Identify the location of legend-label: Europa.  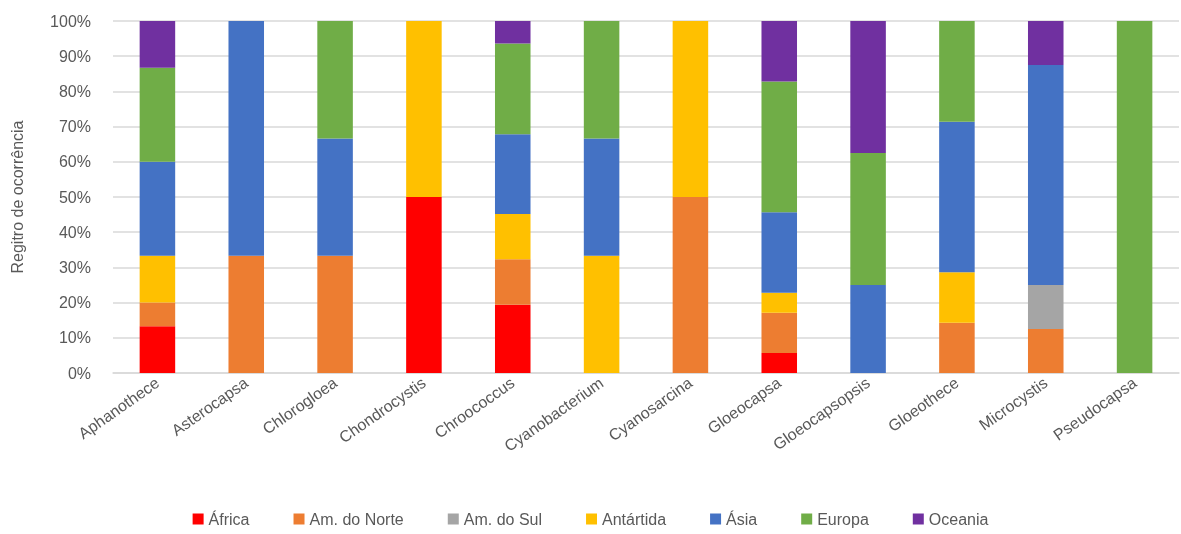
(843, 519).